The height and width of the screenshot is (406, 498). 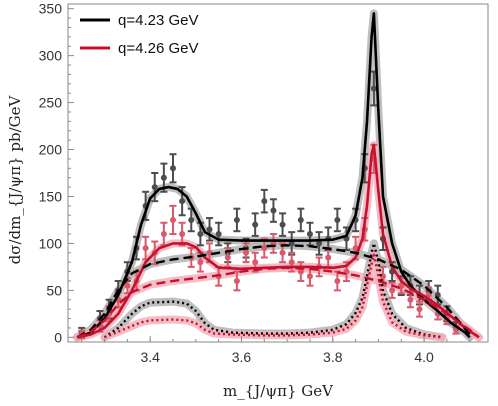 What do you see at coordinates (15, 179) in the screenshot?
I see `y-axis-label: dσ/dm_{J/ψπ} pb/GeV` at bounding box center [15, 179].